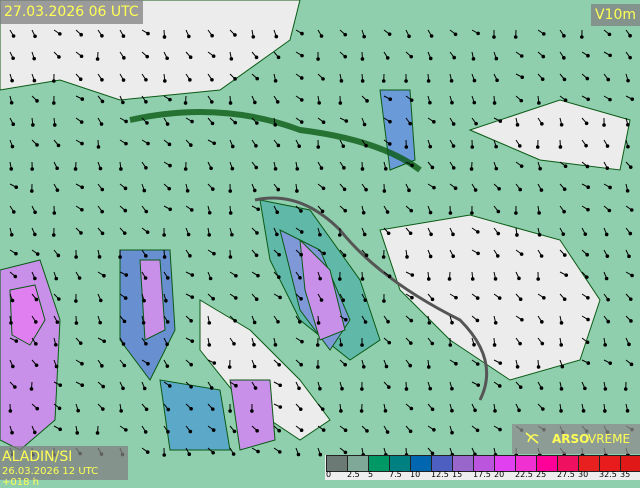 The width and height of the screenshot is (640, 488). Describe the element at coordinates (440, 475) in the screenshot. I see `legend-tick-label: 12.5` at that location.